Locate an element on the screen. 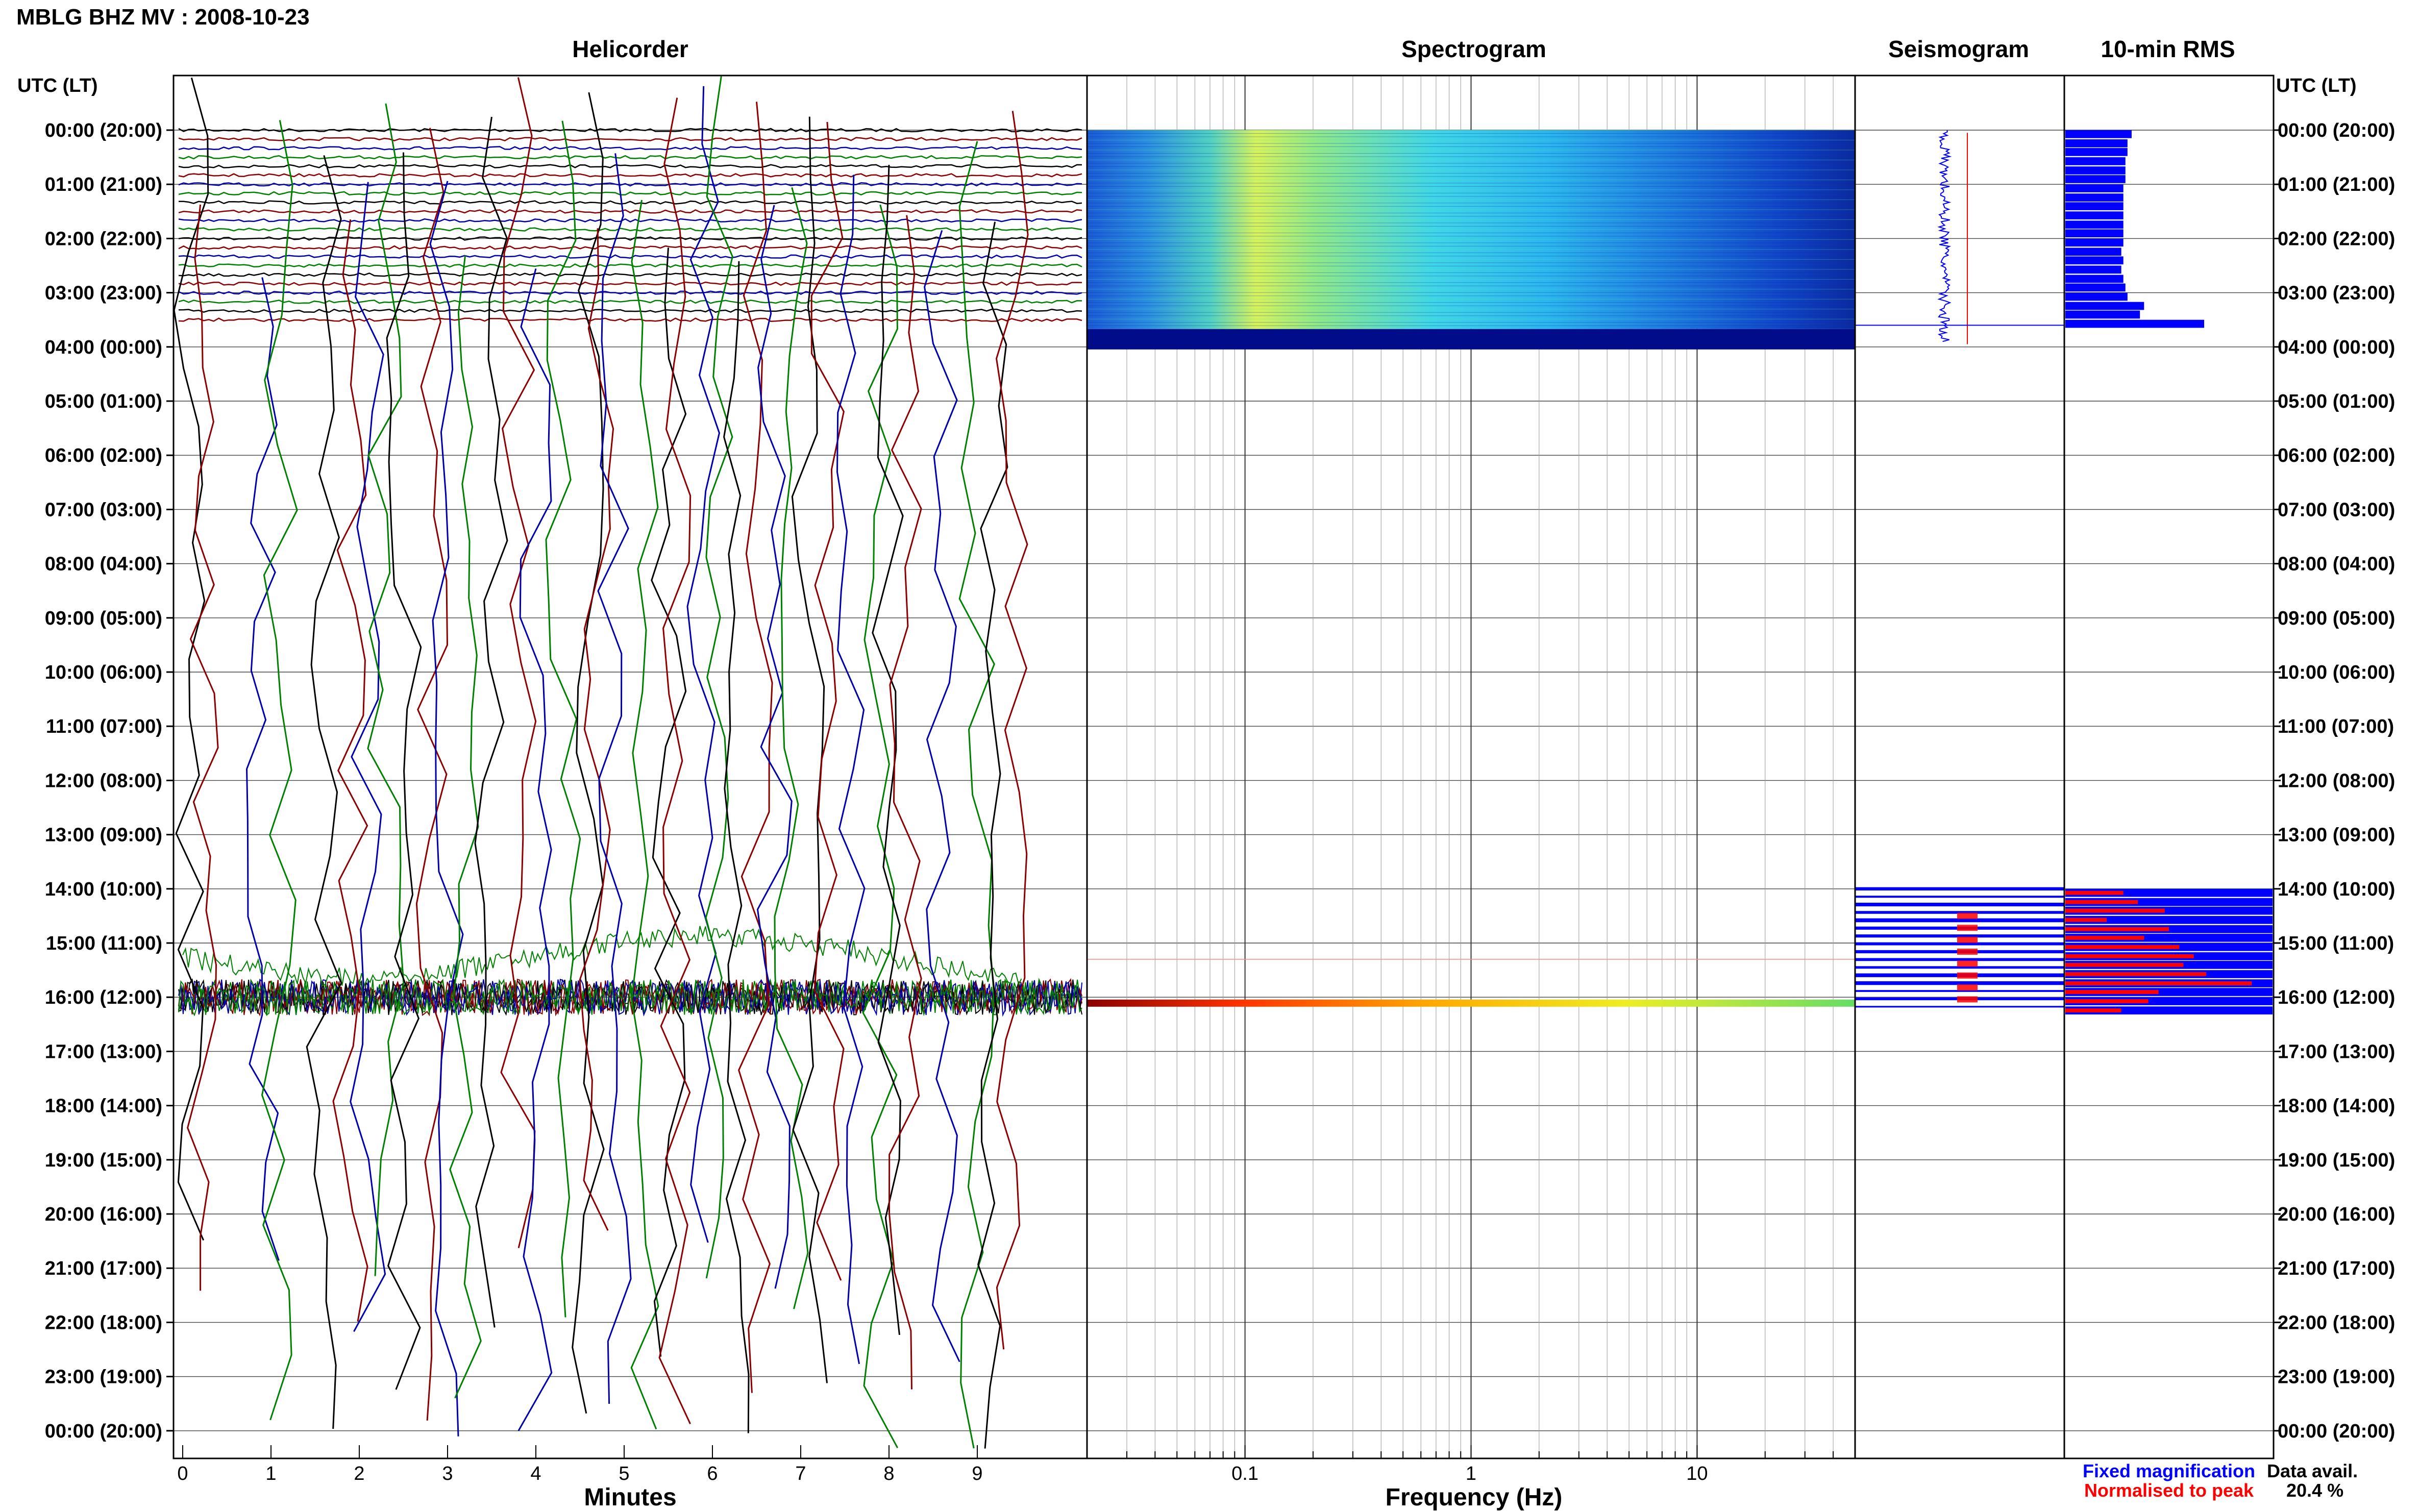 The image size is (2419, 1512). helicorder-drift-trace is located at coordinates (602, 956).